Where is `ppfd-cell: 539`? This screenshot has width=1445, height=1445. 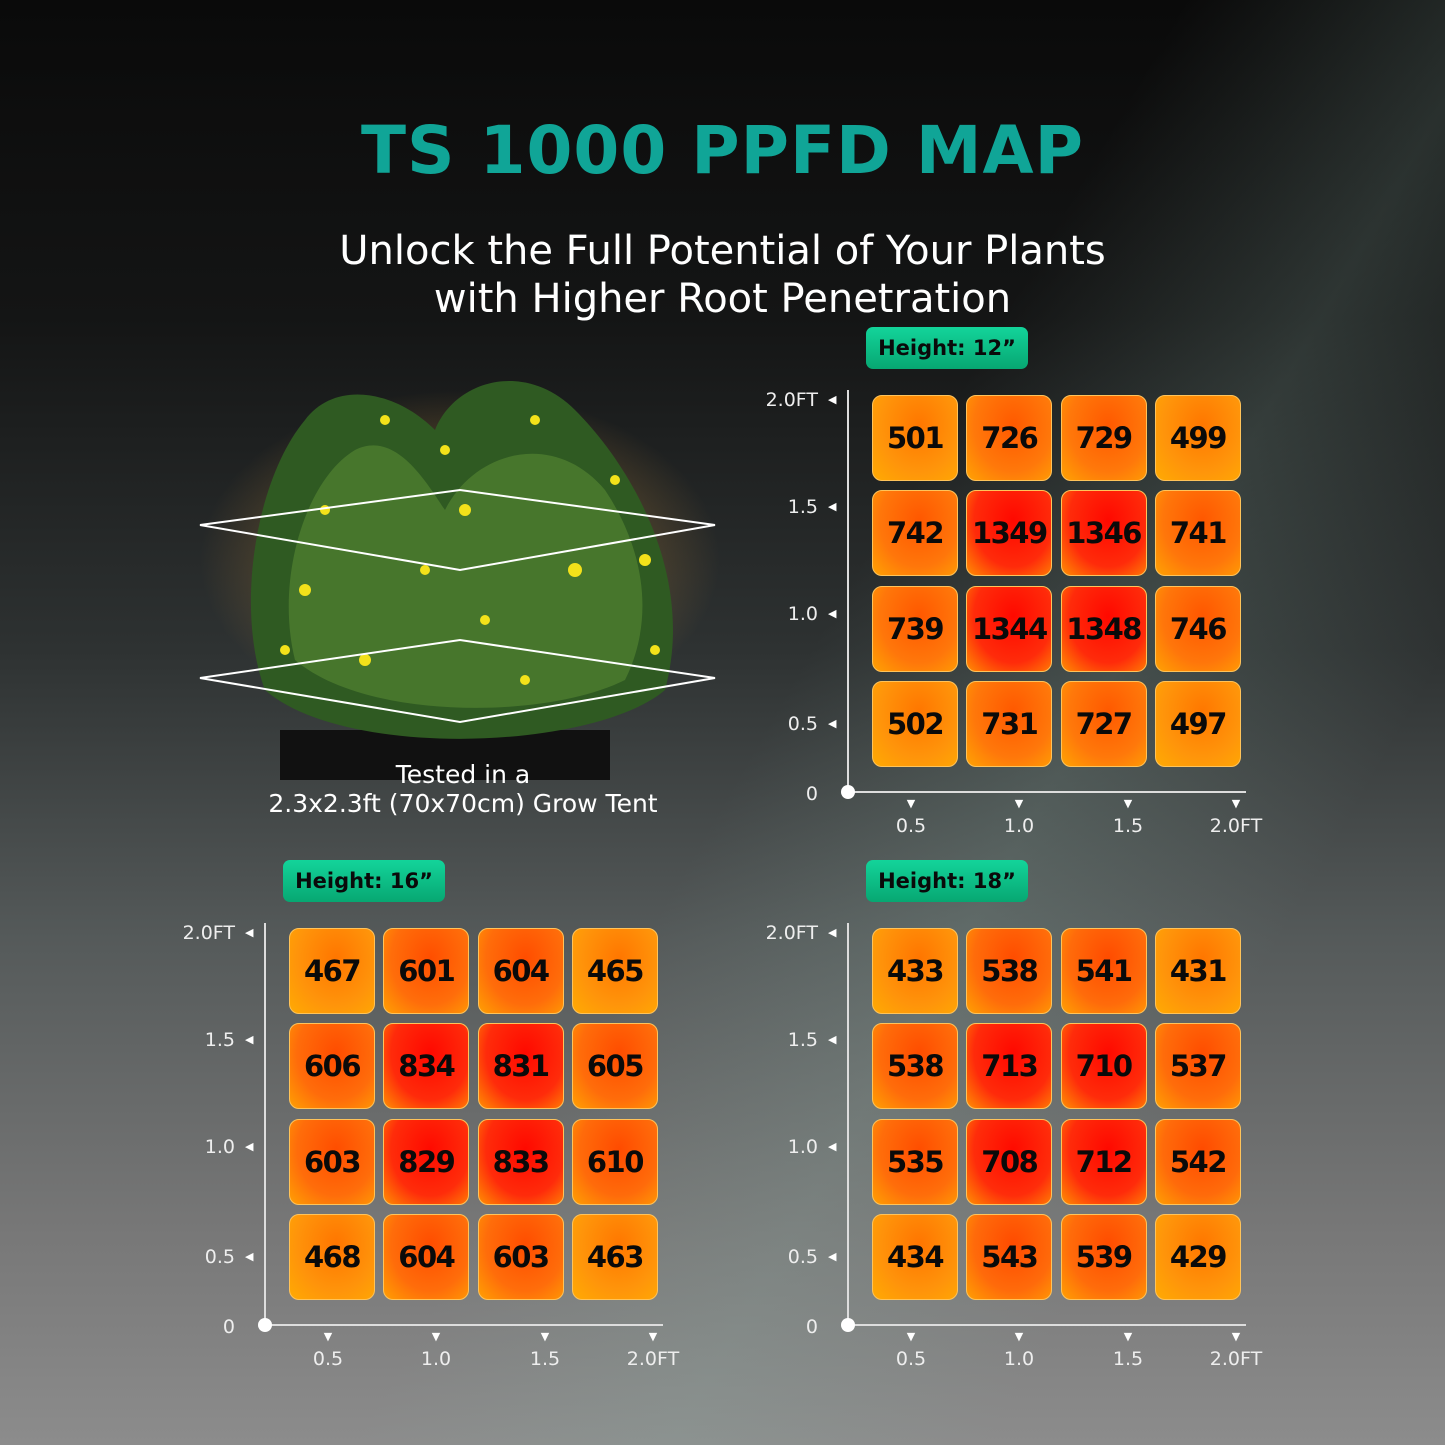
ppfd-cell: 539 is located at coordinates (1103, 1256).